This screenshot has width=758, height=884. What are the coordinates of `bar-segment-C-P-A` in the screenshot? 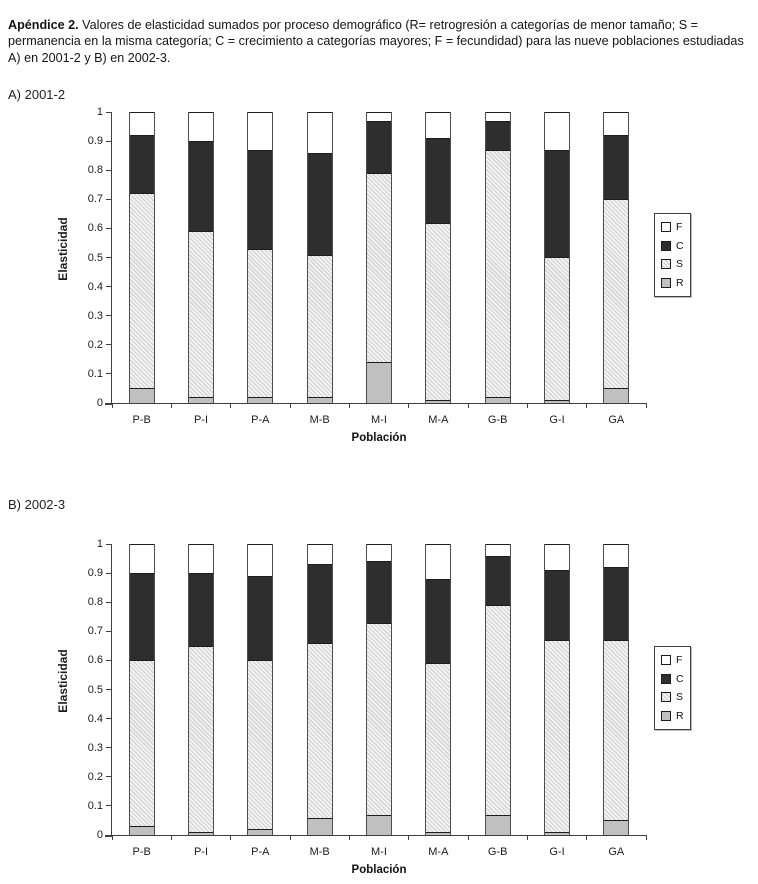 It's located at (260, 199).